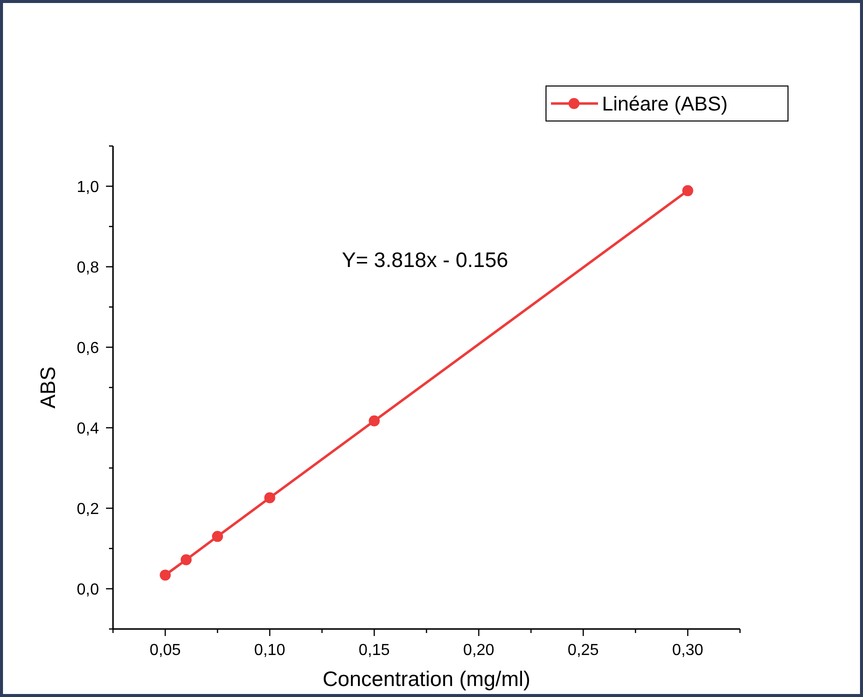  What do you see at coordinates (583, 650) in the screenshot?
I see `x-tick-label: 0,25` at bounding box center [583, 650].